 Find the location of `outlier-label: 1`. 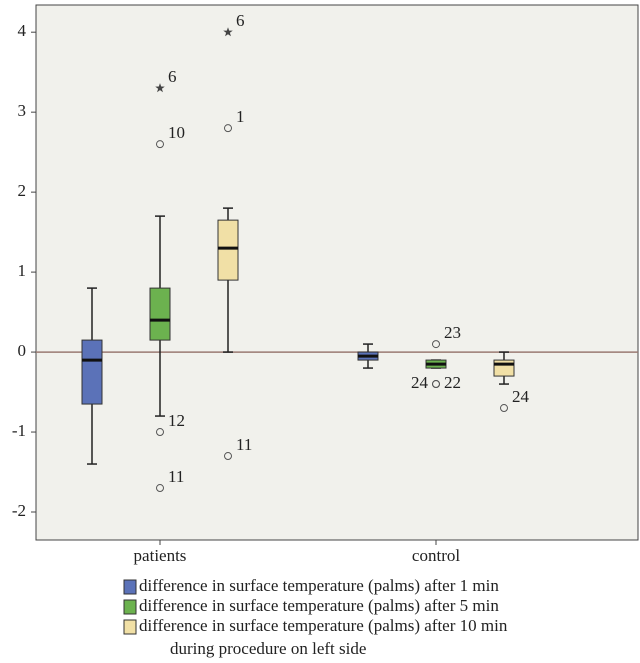

outlier-label: 1 is located at coordinates (240, 116).